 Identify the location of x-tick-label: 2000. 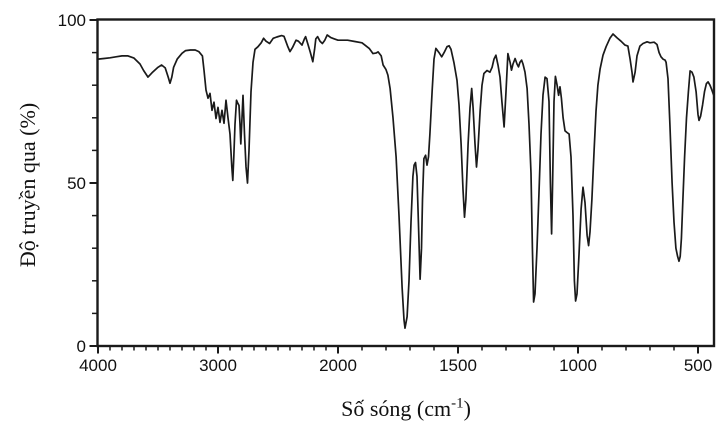
(338, 365).